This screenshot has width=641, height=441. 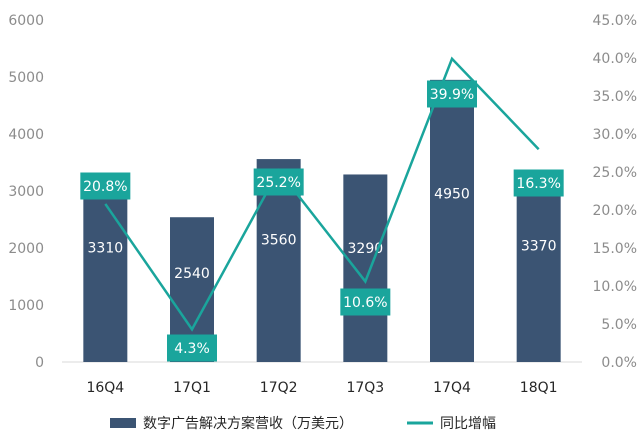 I want to click on left-tick-label: 2000, so click(x=26, y=249).